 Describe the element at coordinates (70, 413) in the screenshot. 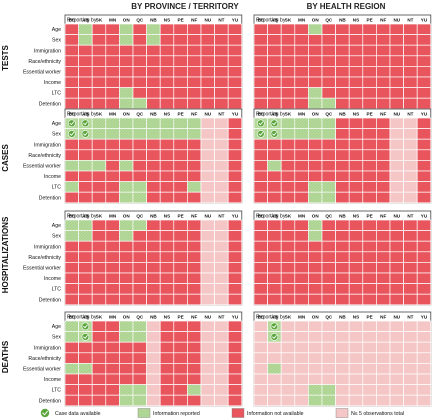

I see `legend-item: Case data available` at that location.